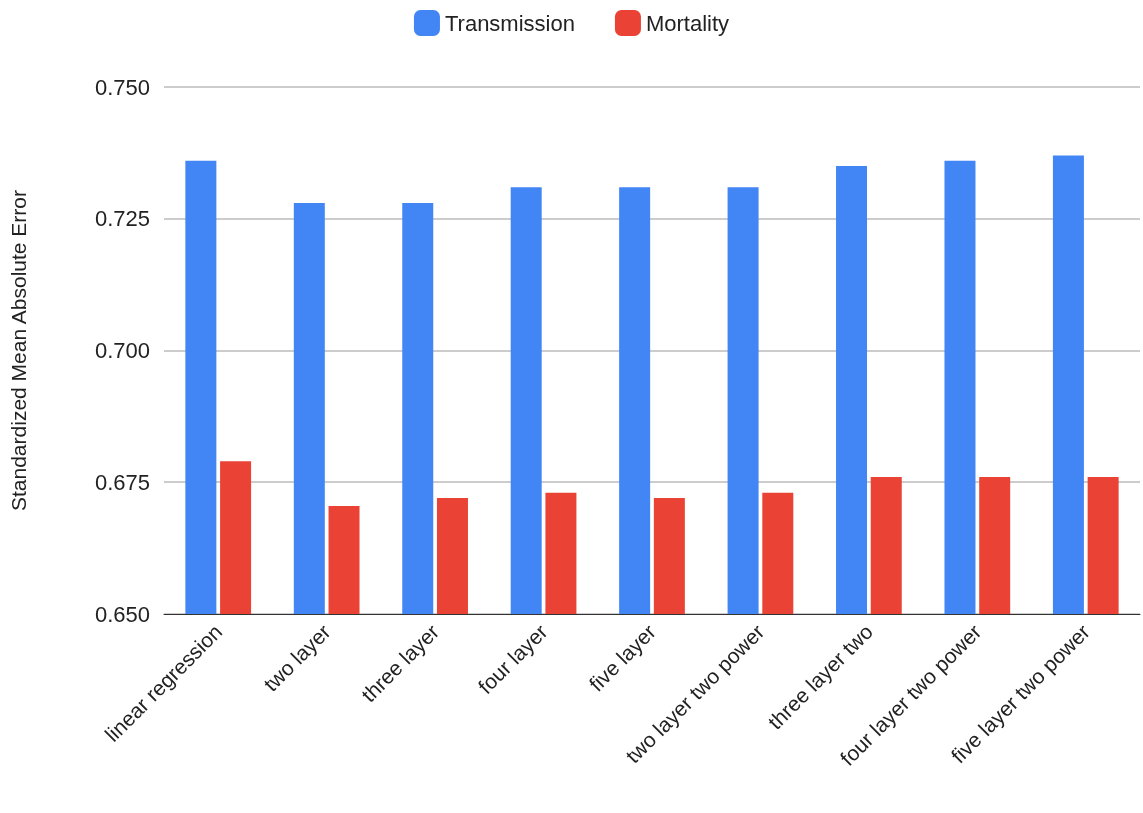 This screenshot has width=1143, height=813. Describe the element at coordinates (18, 350) in the screenshot. I see `y-axis-title: Standardized Mean Absolute Error` at that location.